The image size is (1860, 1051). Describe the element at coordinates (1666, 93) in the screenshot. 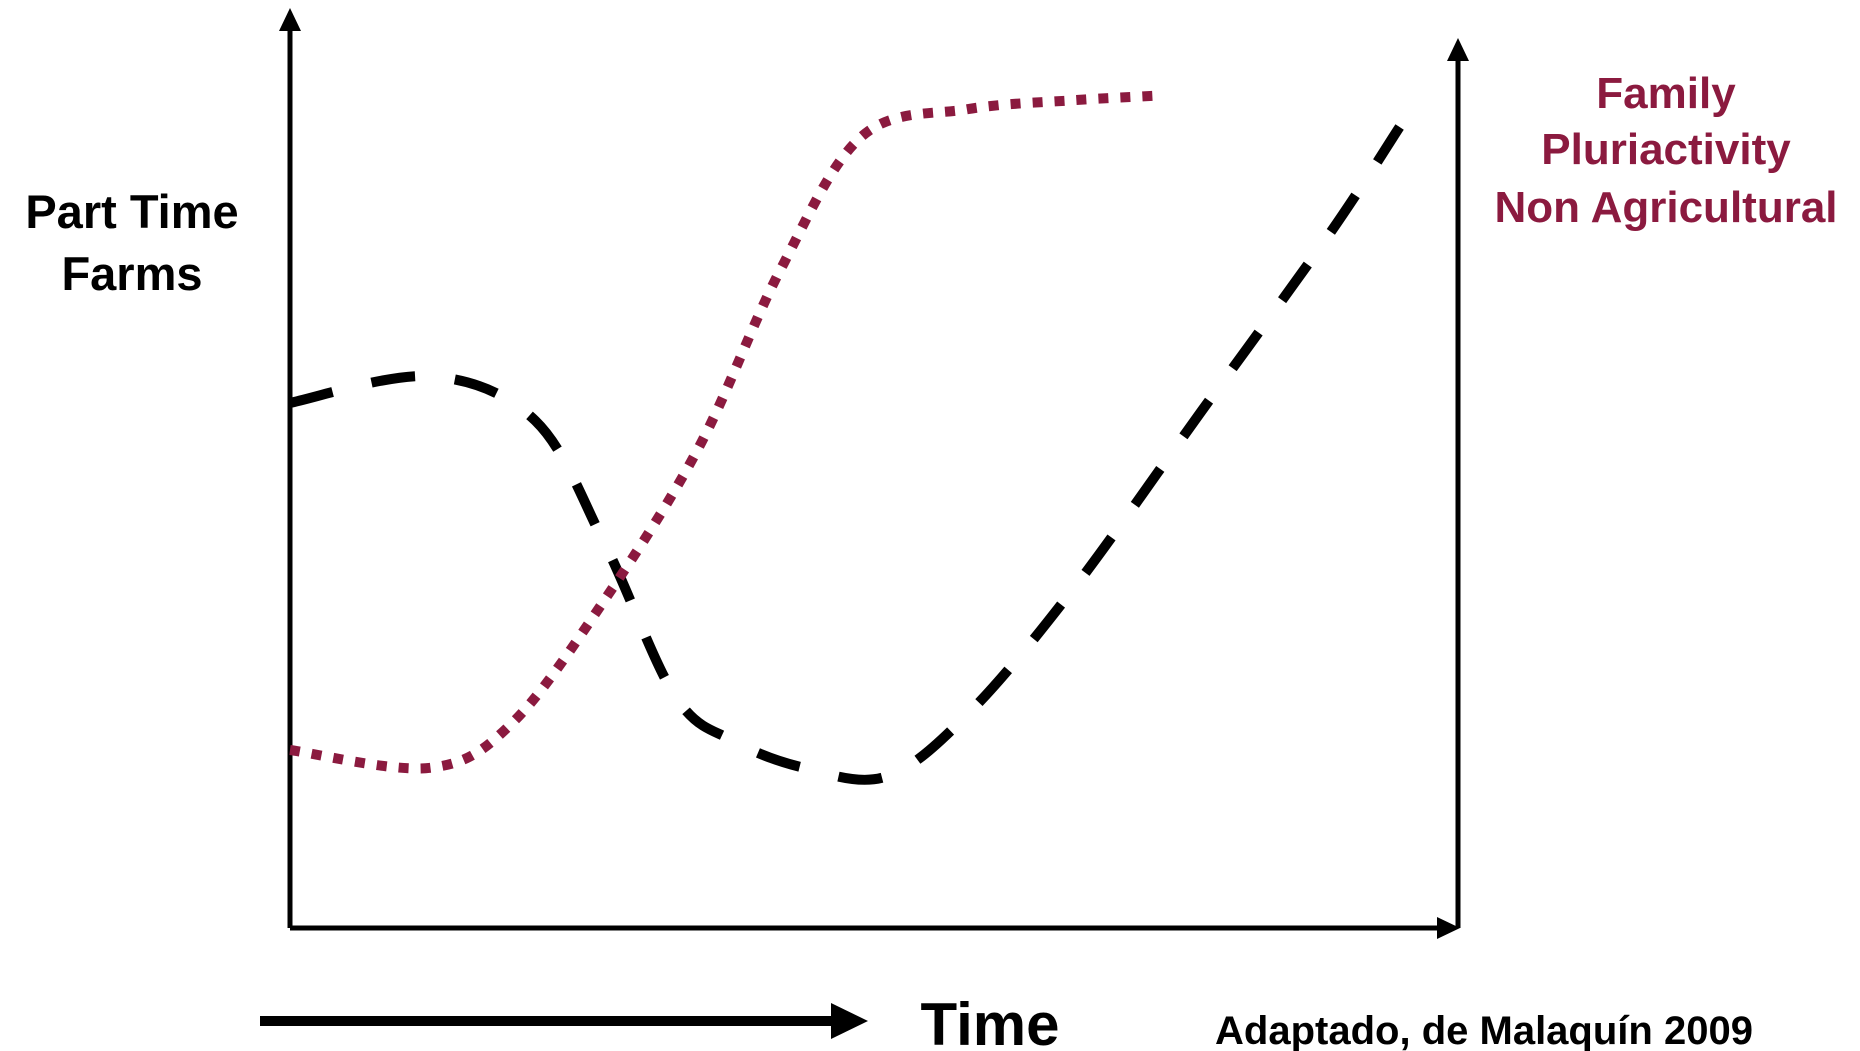

I see `right-axis-label-line-1: Family` at that location.